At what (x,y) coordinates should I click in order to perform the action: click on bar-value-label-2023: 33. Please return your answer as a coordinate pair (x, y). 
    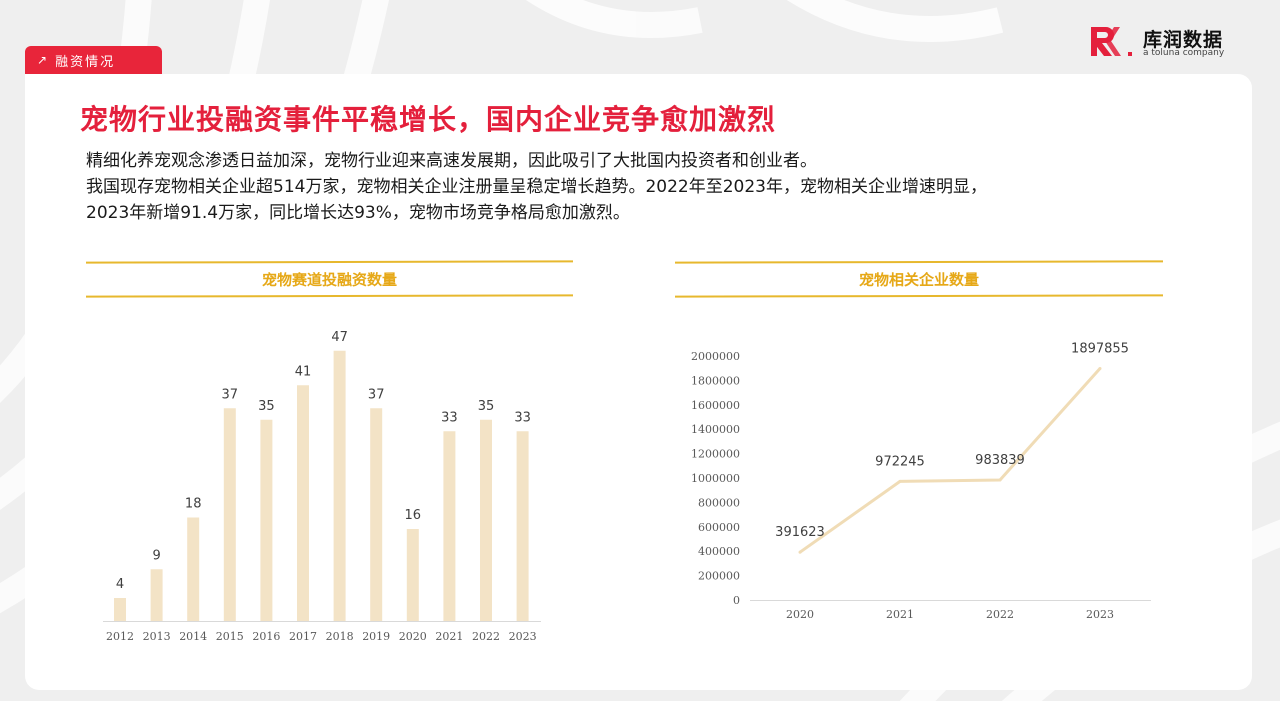
    Looking at the image, I should click on (522, 417).